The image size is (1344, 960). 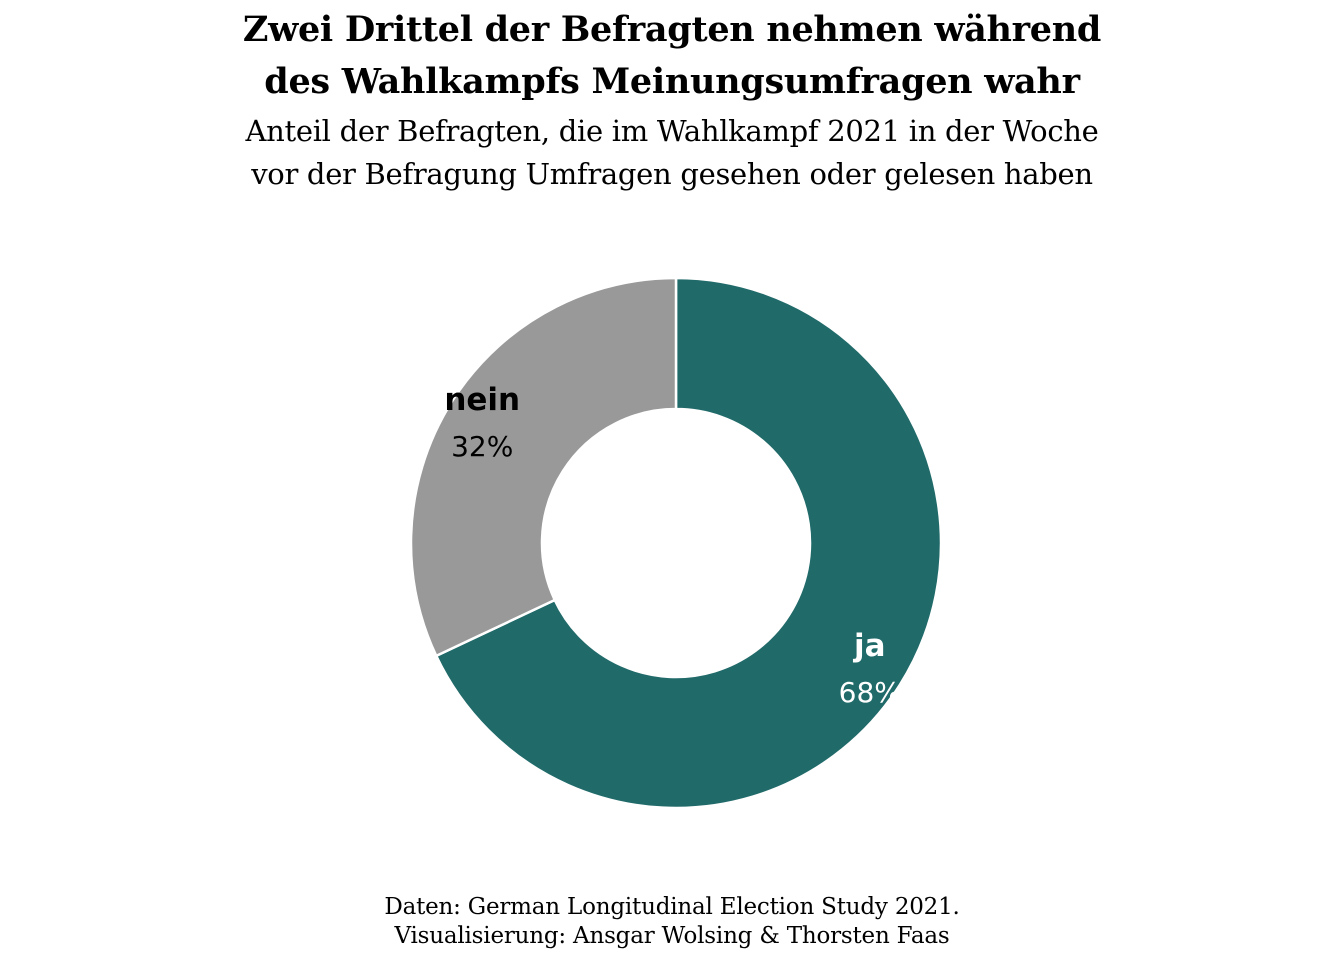 I want to click on slice-label-ja: ja, so click(x=869, y=646).